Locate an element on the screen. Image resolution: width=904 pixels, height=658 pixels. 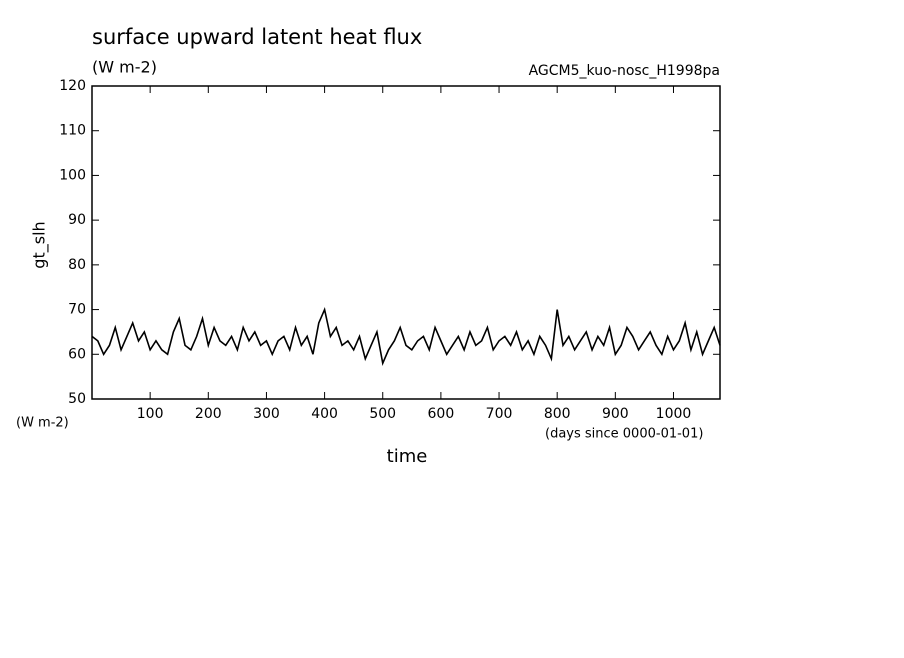
y-tick-label: 70 is located at coordinates (77, 310).